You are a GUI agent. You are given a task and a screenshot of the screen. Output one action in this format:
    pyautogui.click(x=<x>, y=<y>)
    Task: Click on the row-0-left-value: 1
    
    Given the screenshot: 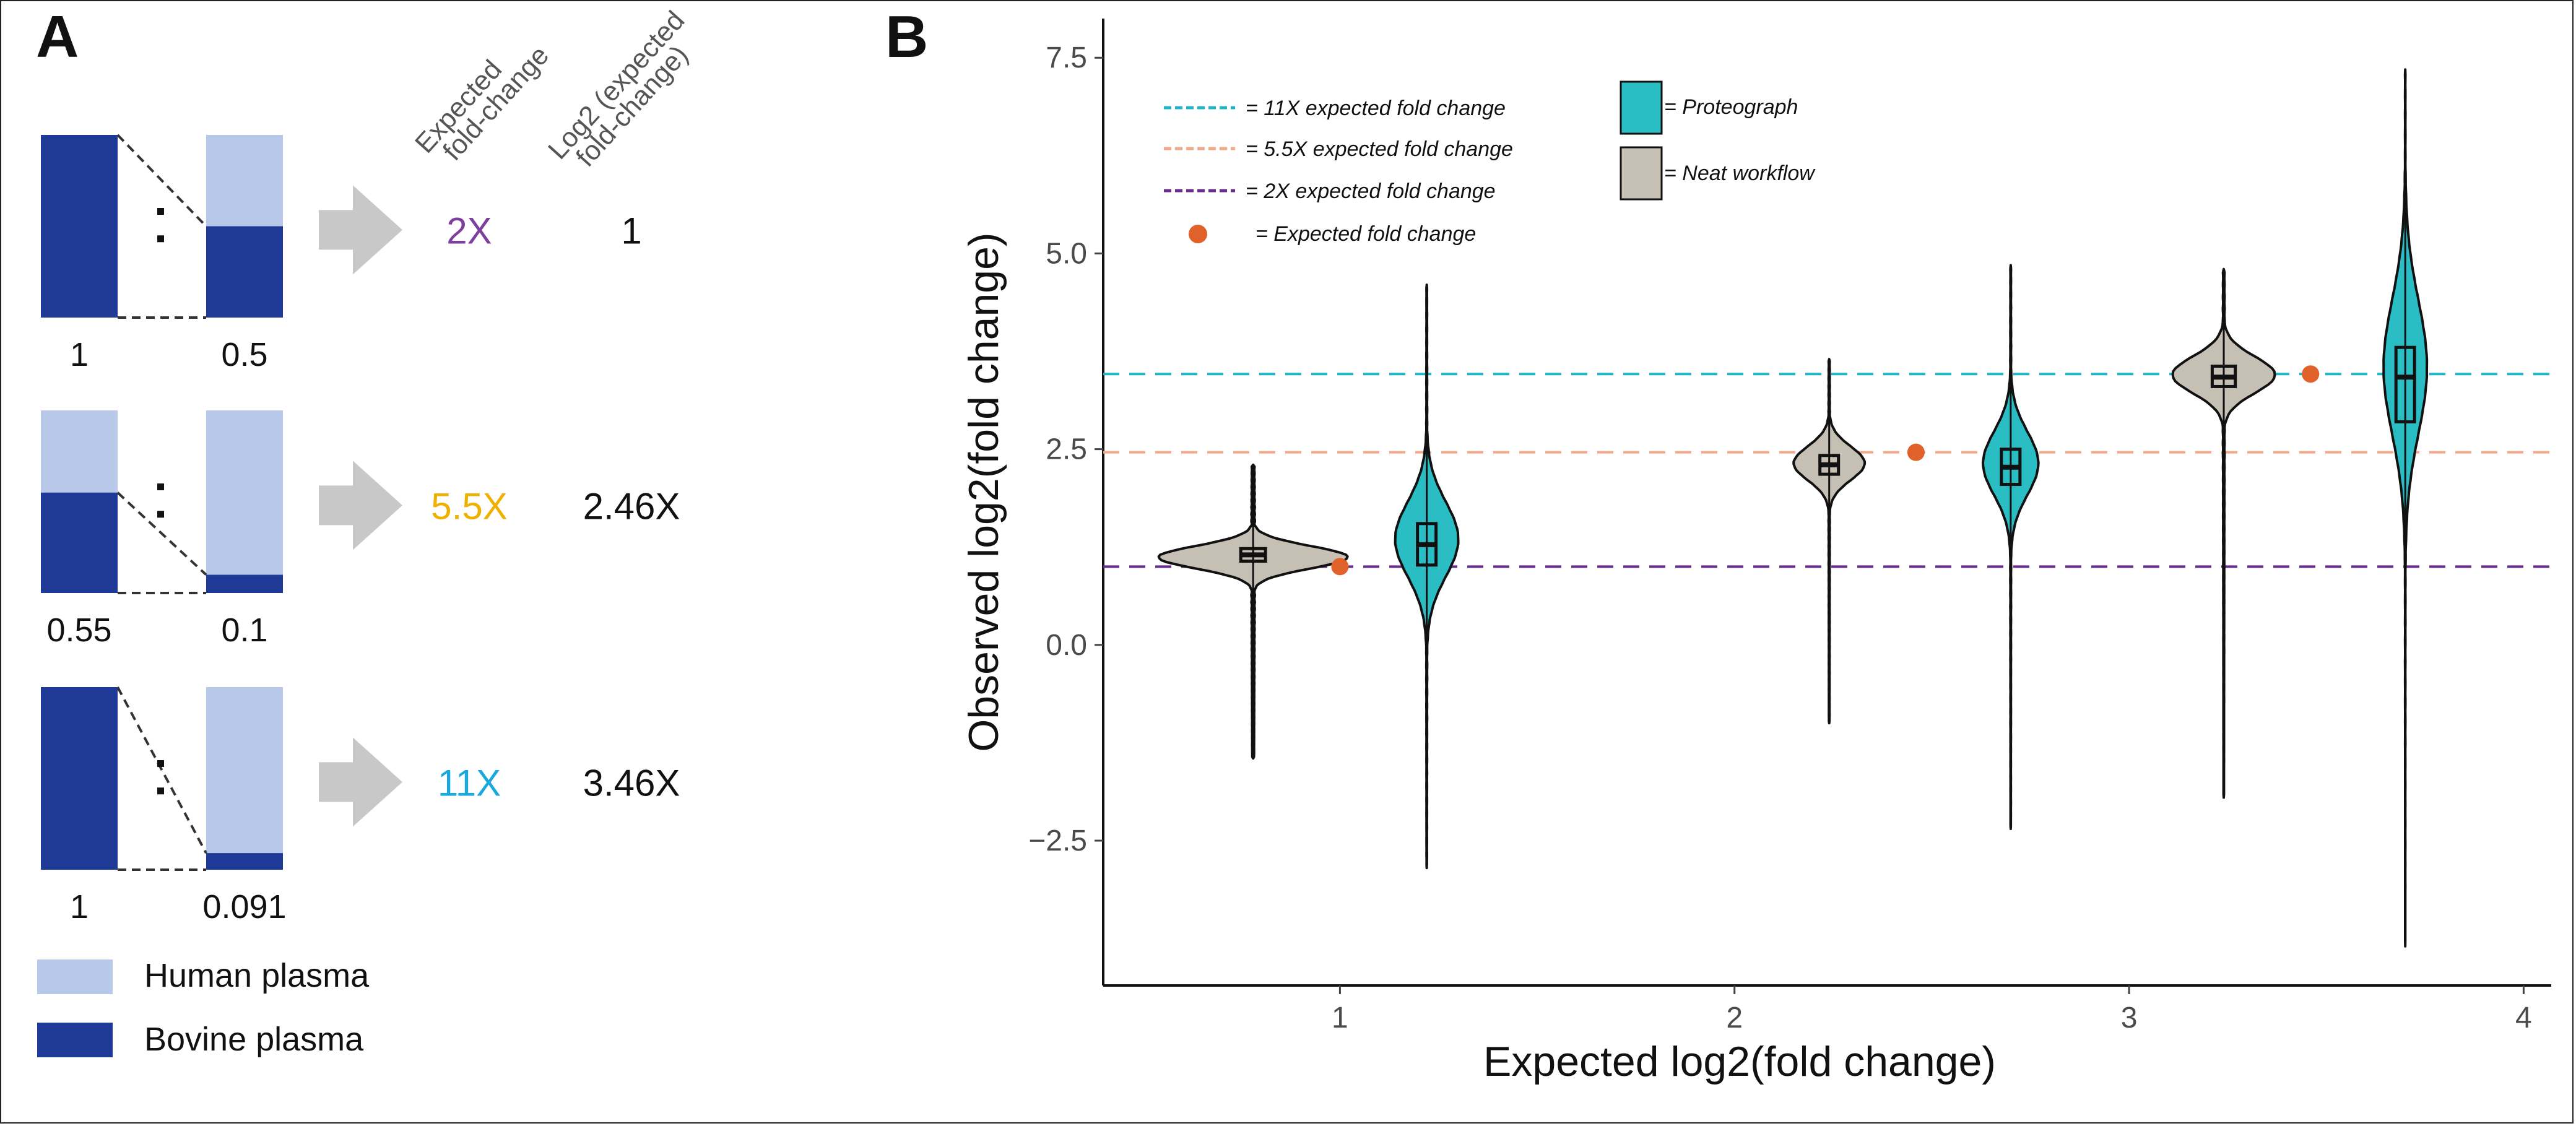 What is the action you would take?
    pyautogui.click(x=79, y=354)
    